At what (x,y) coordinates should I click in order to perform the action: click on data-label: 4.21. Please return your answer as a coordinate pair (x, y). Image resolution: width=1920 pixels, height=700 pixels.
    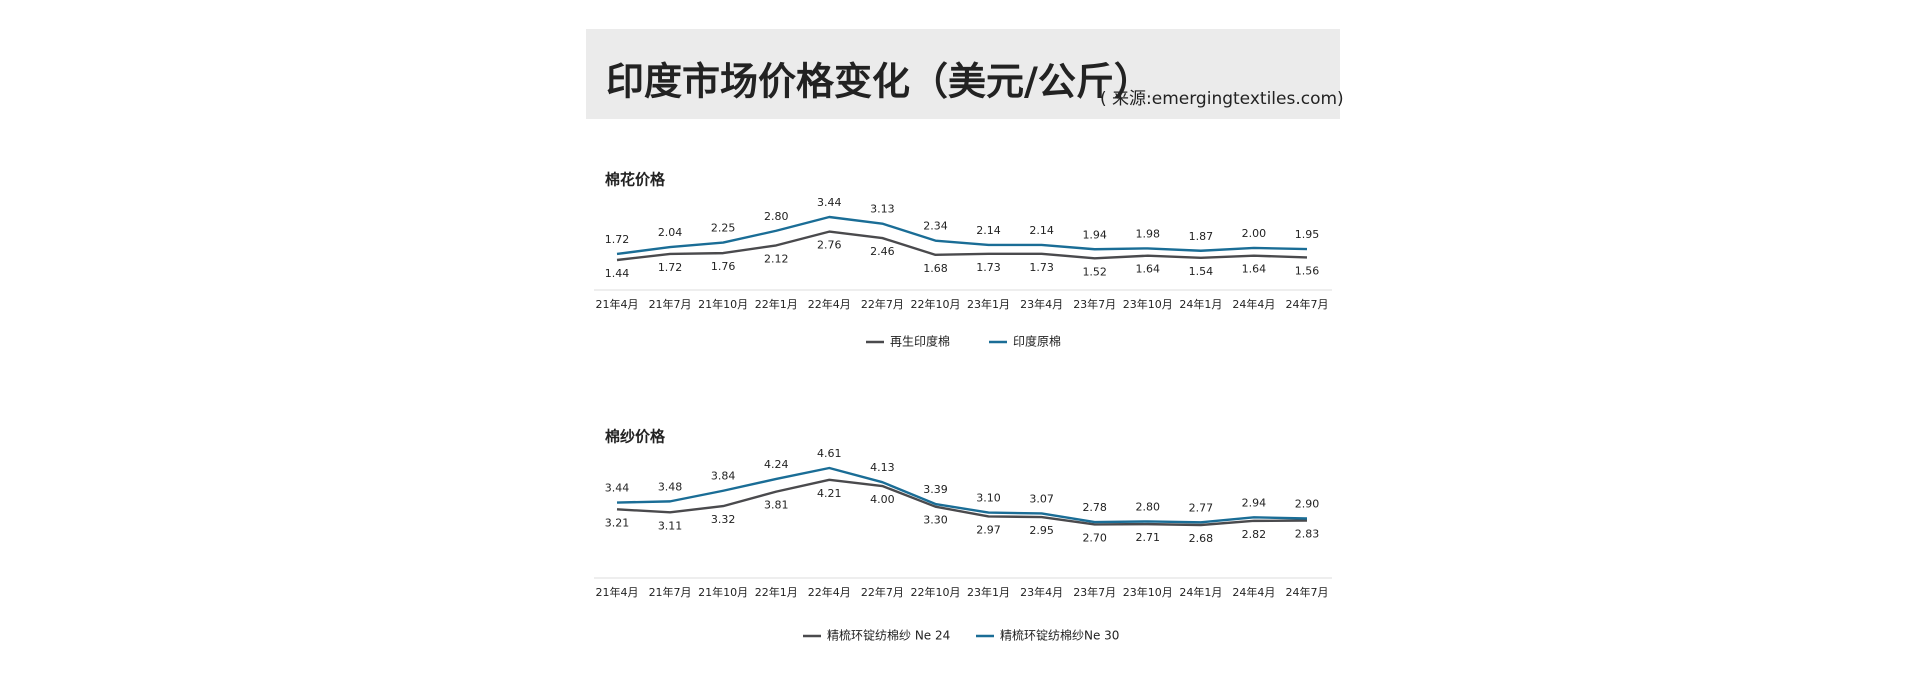
    Looking at the image, I should click on (829, 493).